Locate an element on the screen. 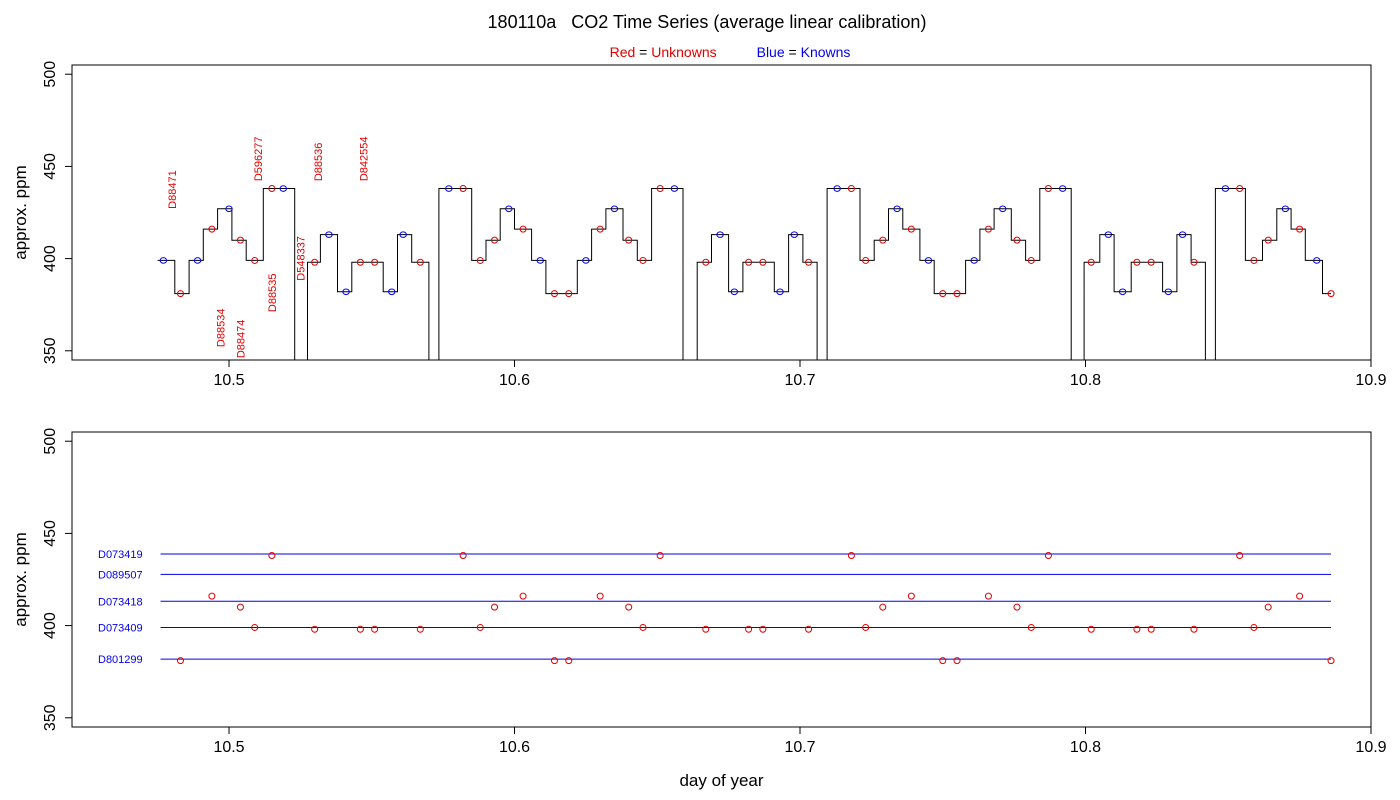 The width and height of the screenshot is (1400, 800). legend-blue-text: Knowns is located at coordinates (825, 52).